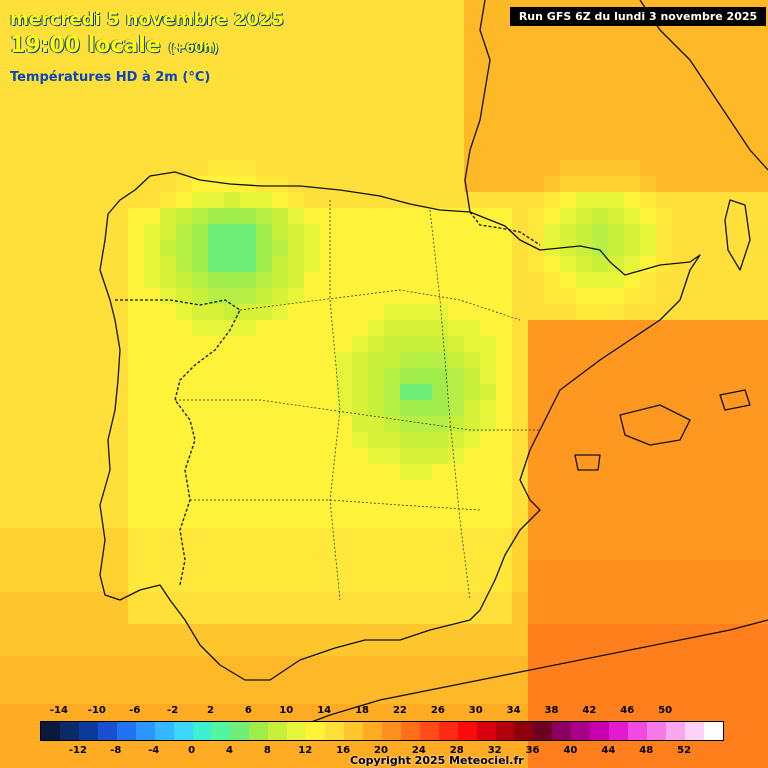  What do you see at coordinates (494, 750) in the screenshot?
I see `legend-label-bottom: 32` at bounding box center [494, 750].